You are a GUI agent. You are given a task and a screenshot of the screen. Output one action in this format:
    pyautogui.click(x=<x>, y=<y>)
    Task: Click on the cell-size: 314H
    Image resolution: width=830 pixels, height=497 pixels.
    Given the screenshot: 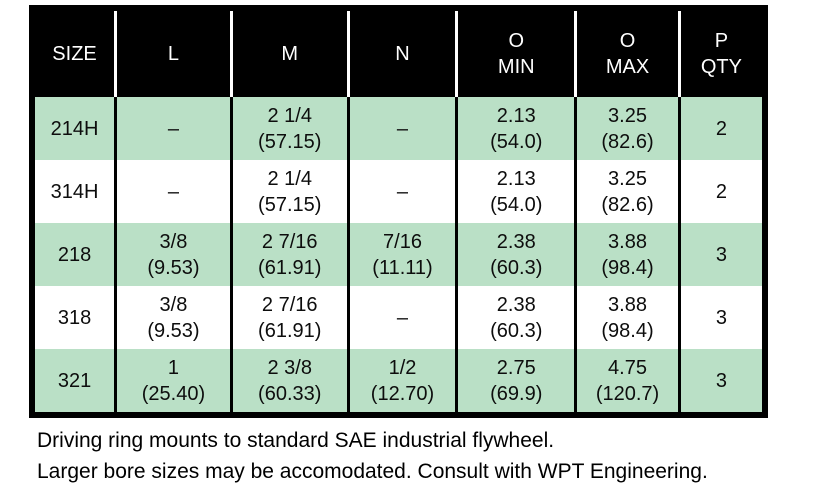 What is the action you would take?
    pyautogui.click(x=74, y=191)
    